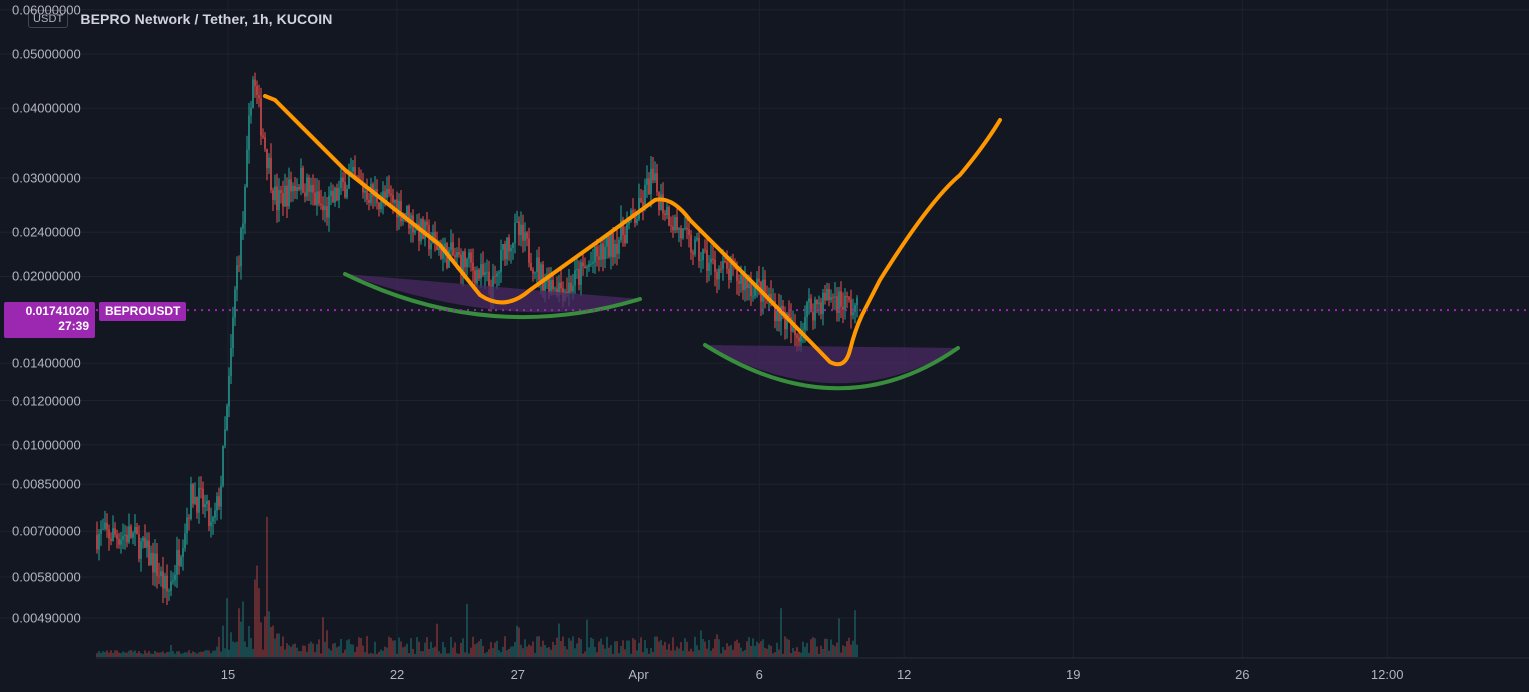  I want to click on chart-title: BEPRO Network / Tether, 1h, KUCOIN, so click(206, 19).